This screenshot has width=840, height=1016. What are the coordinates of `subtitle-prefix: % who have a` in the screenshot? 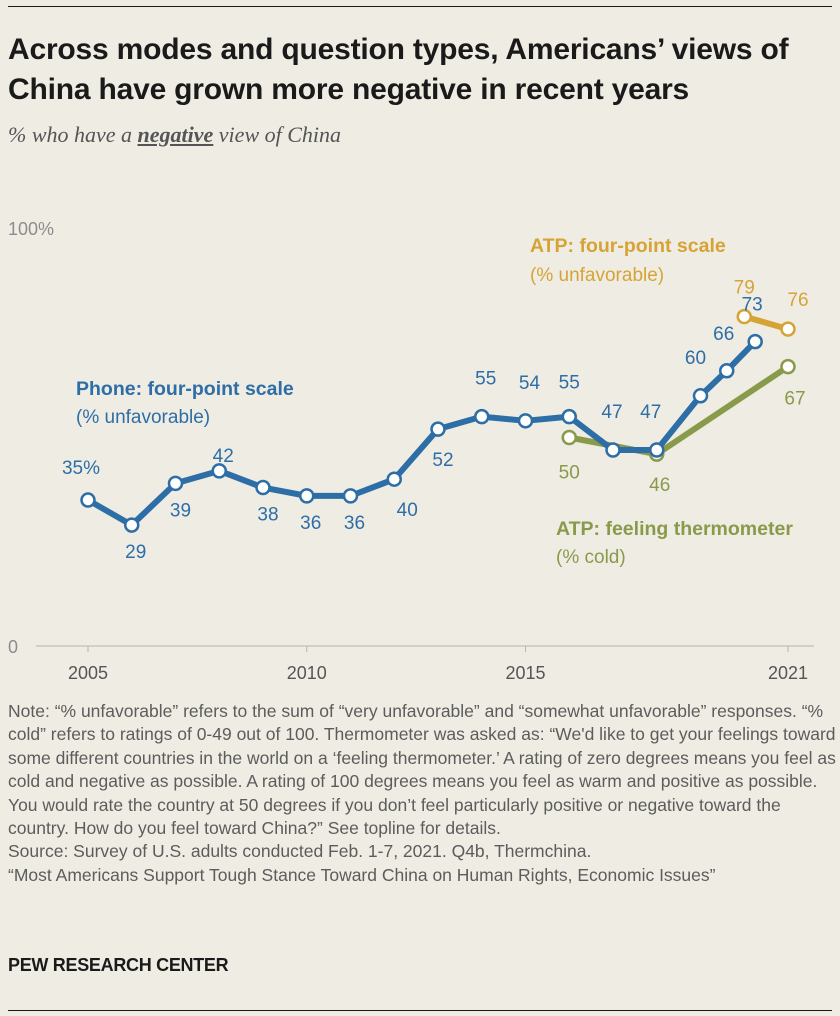 It's located at (73, 134).